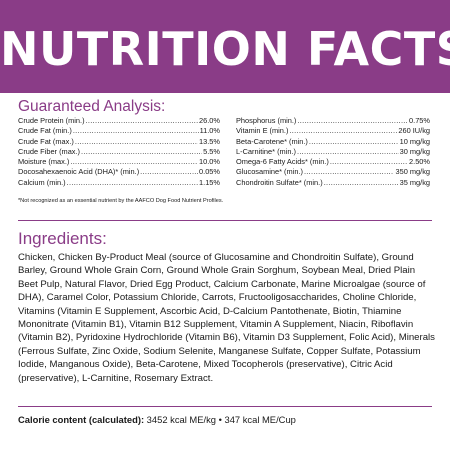 The height and width of the screenshot is (450, 450). What do you see at coordinates (44, 162) in the screenshot?
I see `analysis-label: Moisture (max.)` at bounding box center [44, 162].